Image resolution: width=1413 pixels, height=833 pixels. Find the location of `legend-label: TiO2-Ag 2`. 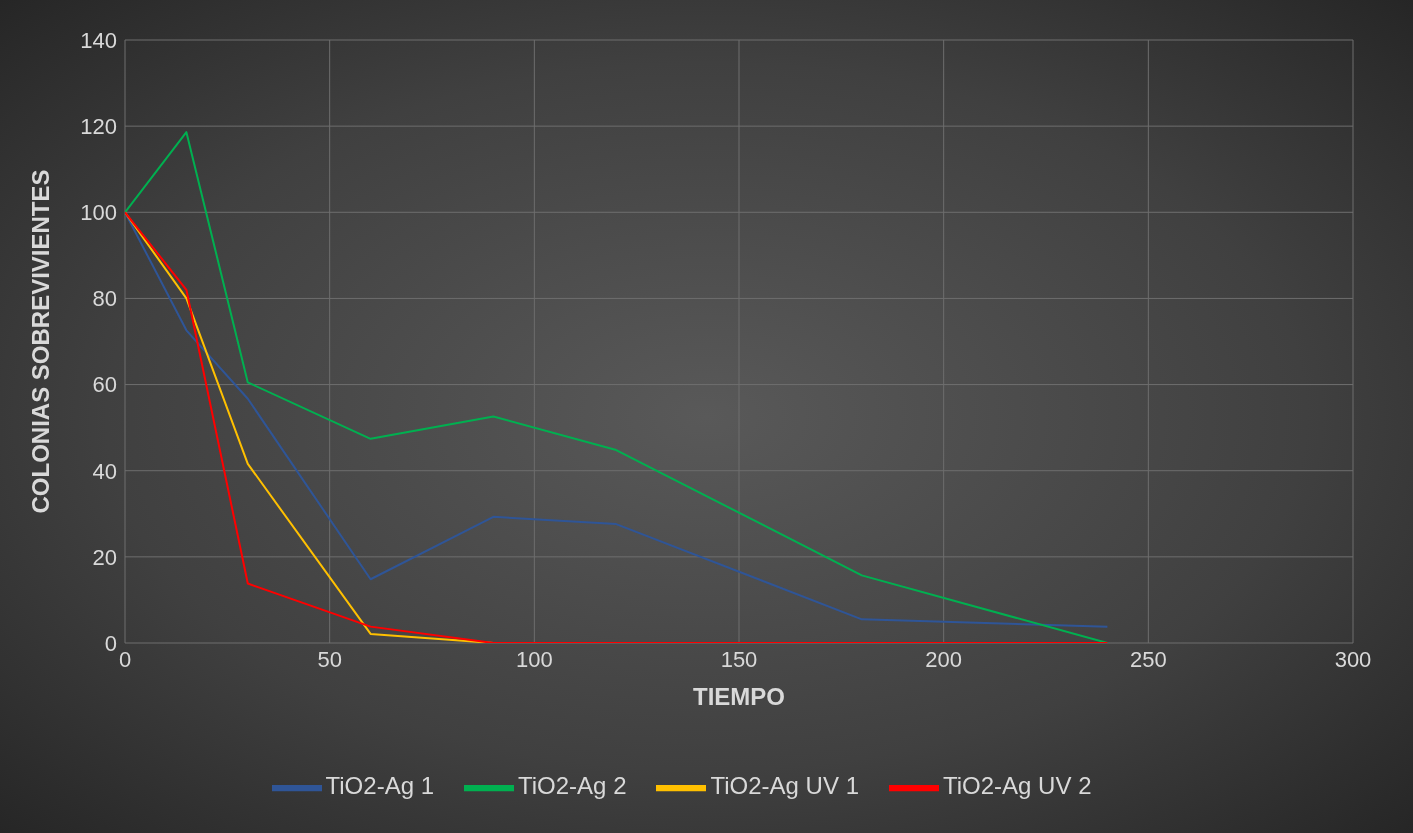

legend-label: TiO2-Ag 2 is located at coordinates (572, 786).